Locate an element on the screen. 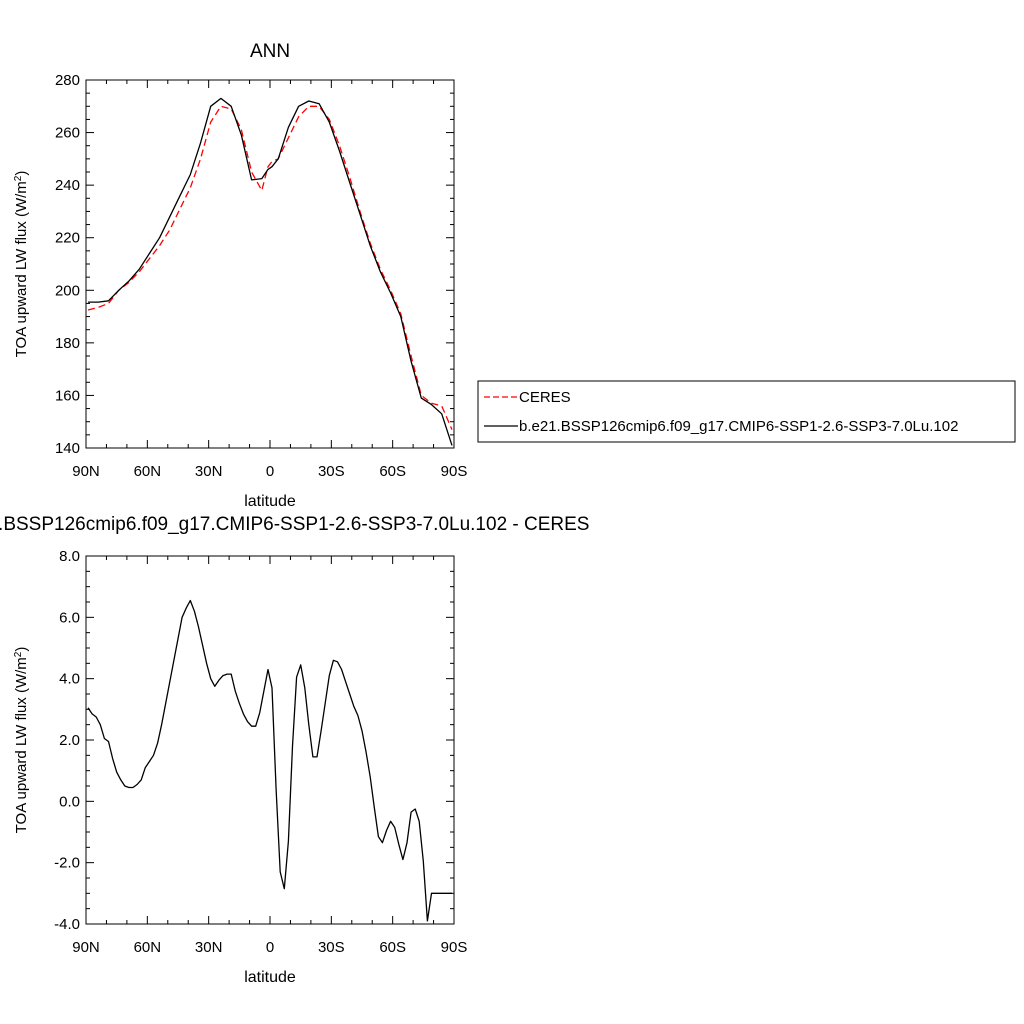 The image size is (1024, 1024). y-tick-label: 260 is located at coordinates (67, 133).